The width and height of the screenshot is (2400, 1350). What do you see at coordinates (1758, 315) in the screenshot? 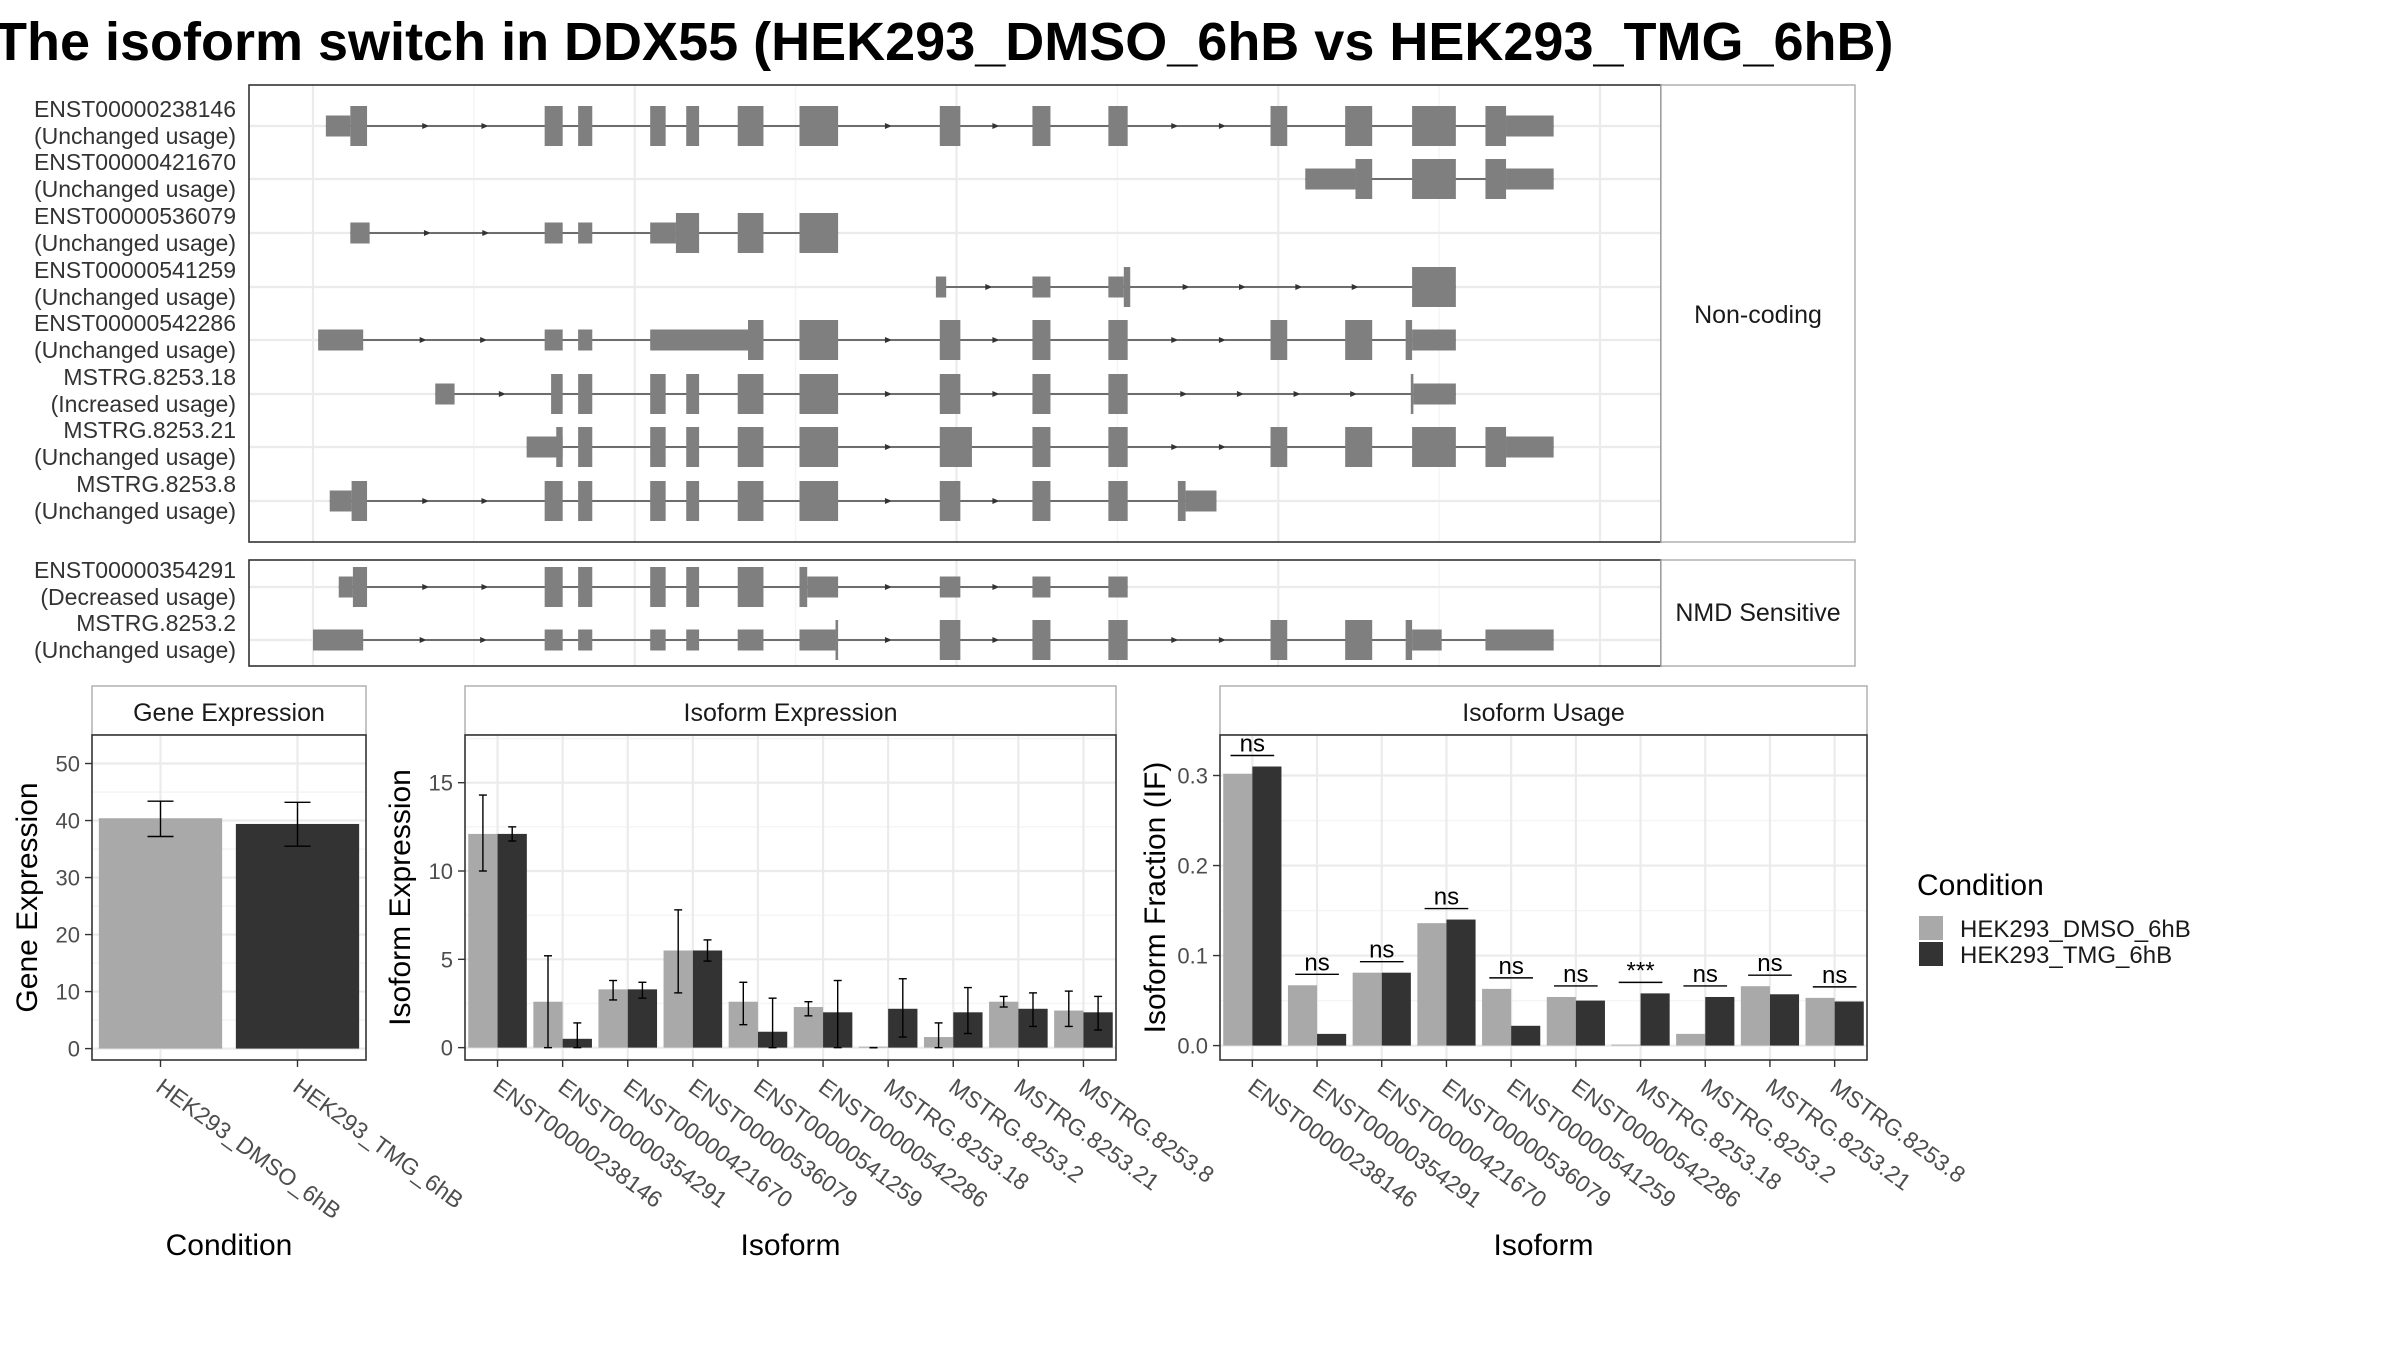
I see `facet-label-noncoding: Non-coding` at bounding box center [1758, 315].